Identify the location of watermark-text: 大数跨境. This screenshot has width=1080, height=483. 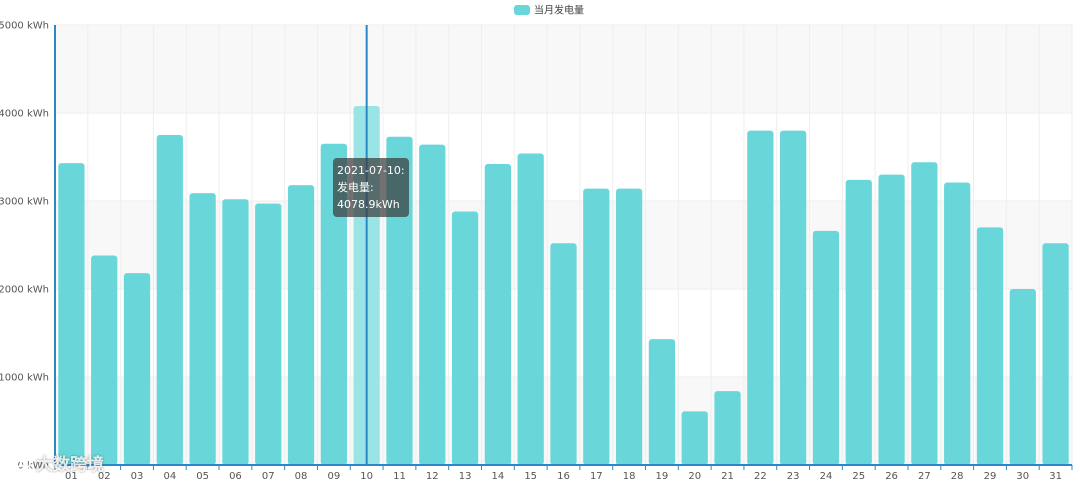
(70, 465).